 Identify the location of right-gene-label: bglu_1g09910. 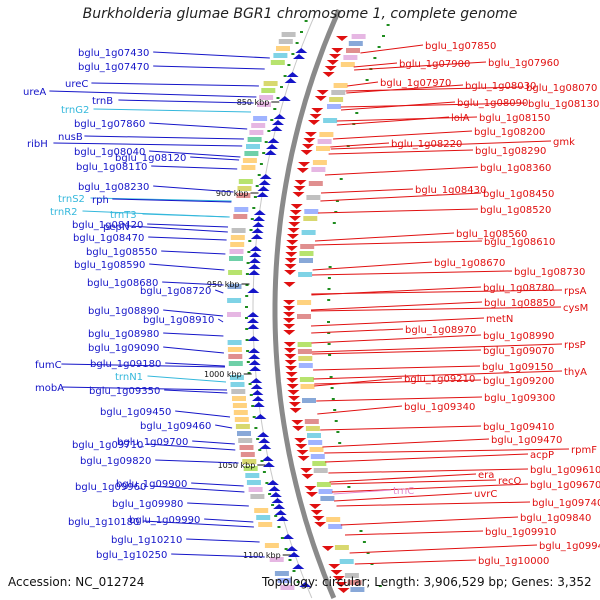
(520, 532).